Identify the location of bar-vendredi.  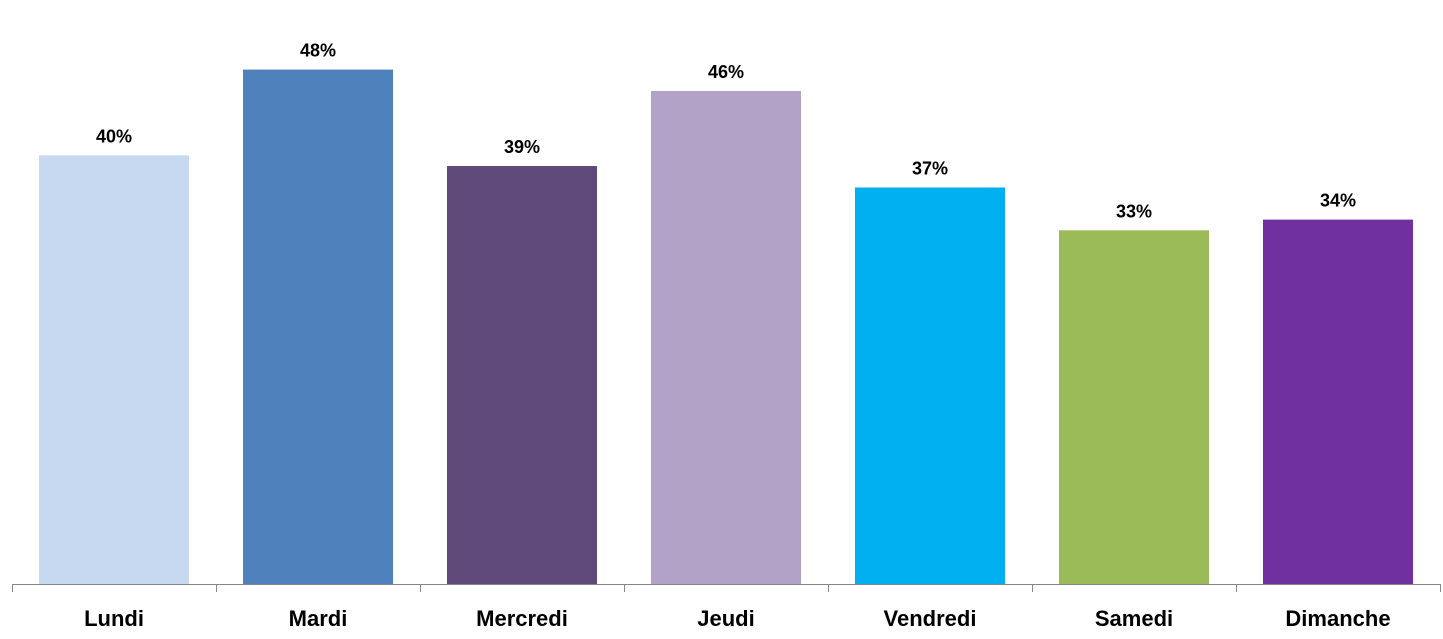
(930, 386).